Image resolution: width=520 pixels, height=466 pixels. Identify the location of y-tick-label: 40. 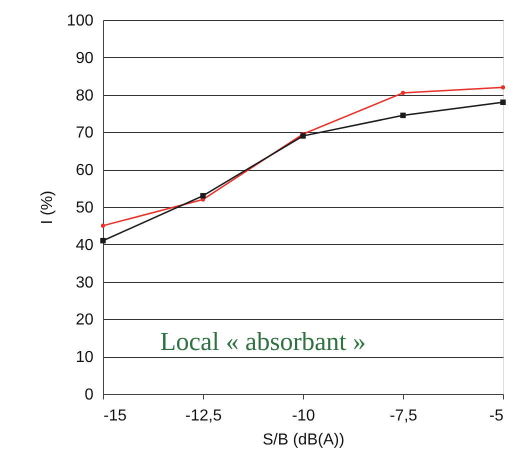
(85, 245).